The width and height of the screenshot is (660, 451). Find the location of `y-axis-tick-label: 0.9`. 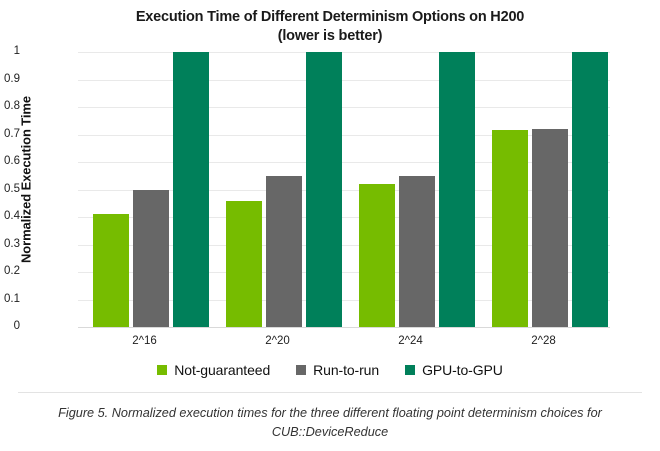

y-axis-tick-label: 0.9 is located at coordinates (12, 78).